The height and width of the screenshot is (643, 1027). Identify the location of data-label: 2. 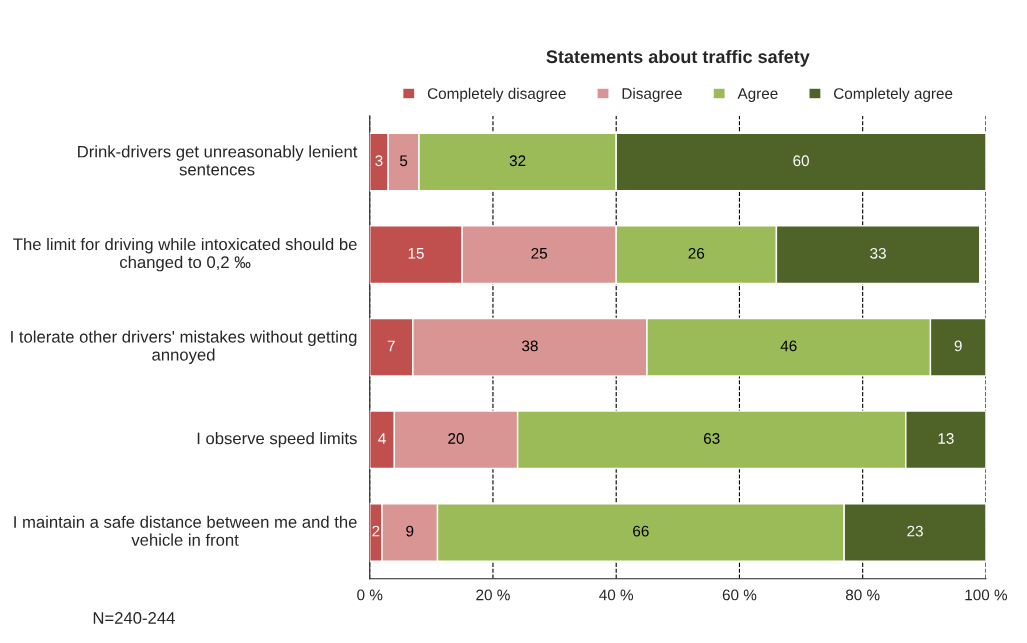
(376, 531).